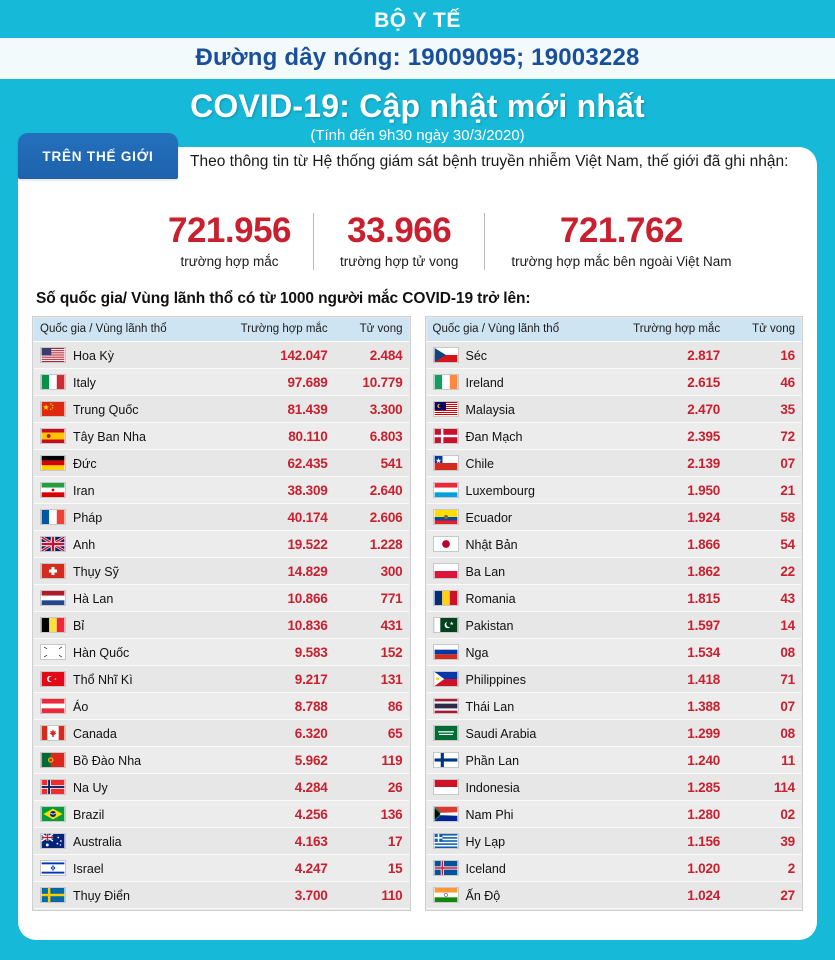 This screenshot has width=835, height=960. Describe the element at coordinates (489, 518) in the screenshot. I see `country-name: Ecuador` at that location.